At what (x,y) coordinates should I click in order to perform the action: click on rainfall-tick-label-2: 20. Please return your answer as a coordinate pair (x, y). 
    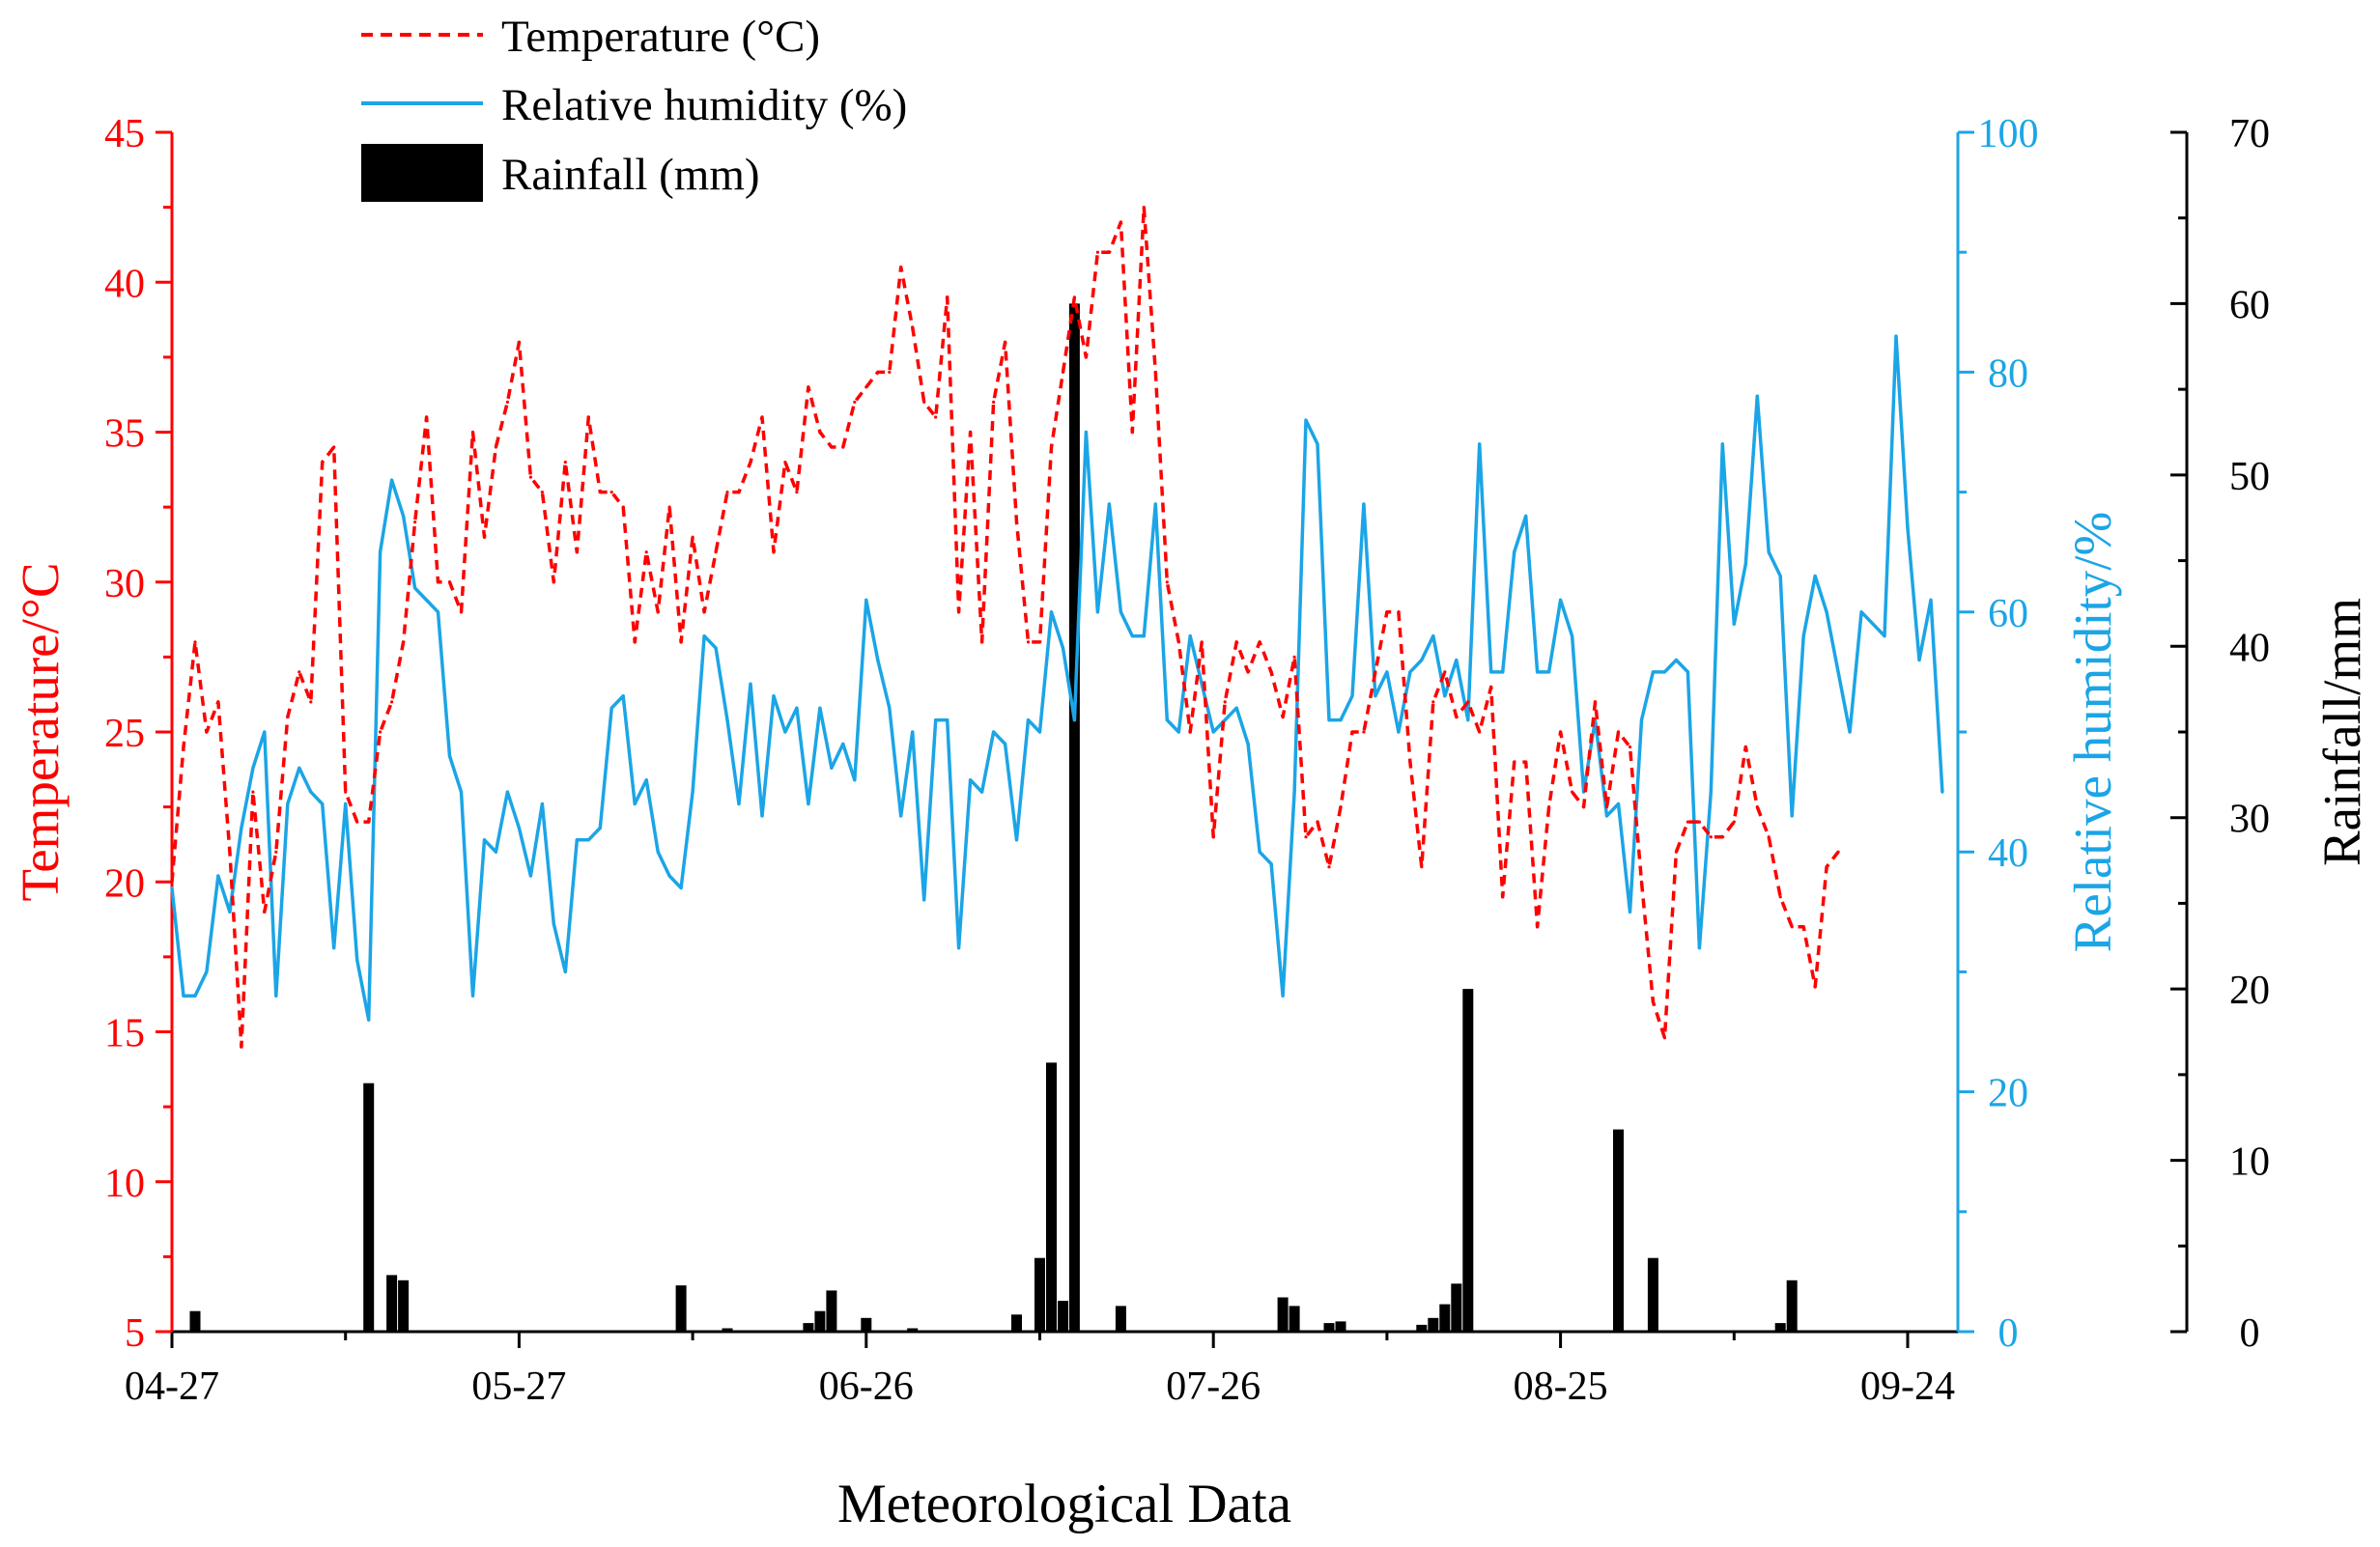
    Looking at the image, I should click on (2249, 991).